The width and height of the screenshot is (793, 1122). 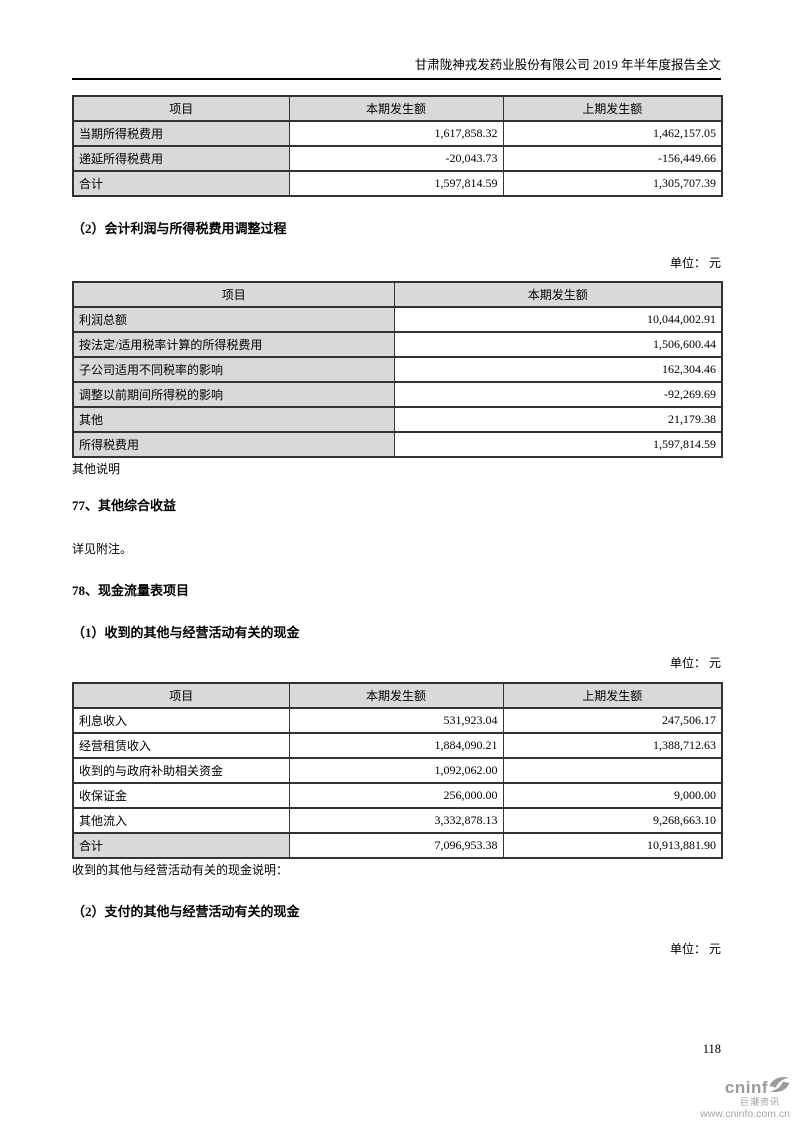 I want to click on section-heading-78-1: （1）收到的其他与经营活动有关的现金, so click(x=186, y=632).